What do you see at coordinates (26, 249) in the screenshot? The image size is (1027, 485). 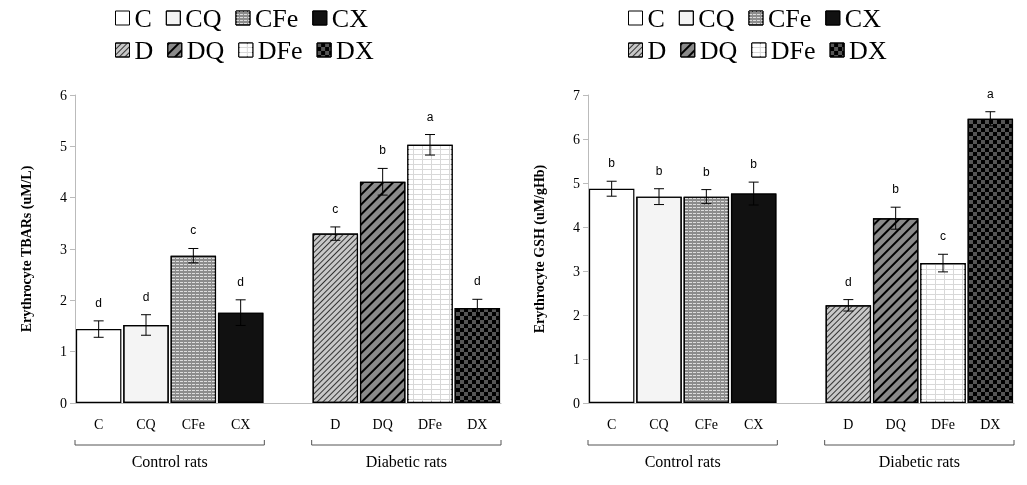 I see `y-axis-title: Erythrocyte TBARs (uM/L)` at bounding box center [26, 249].